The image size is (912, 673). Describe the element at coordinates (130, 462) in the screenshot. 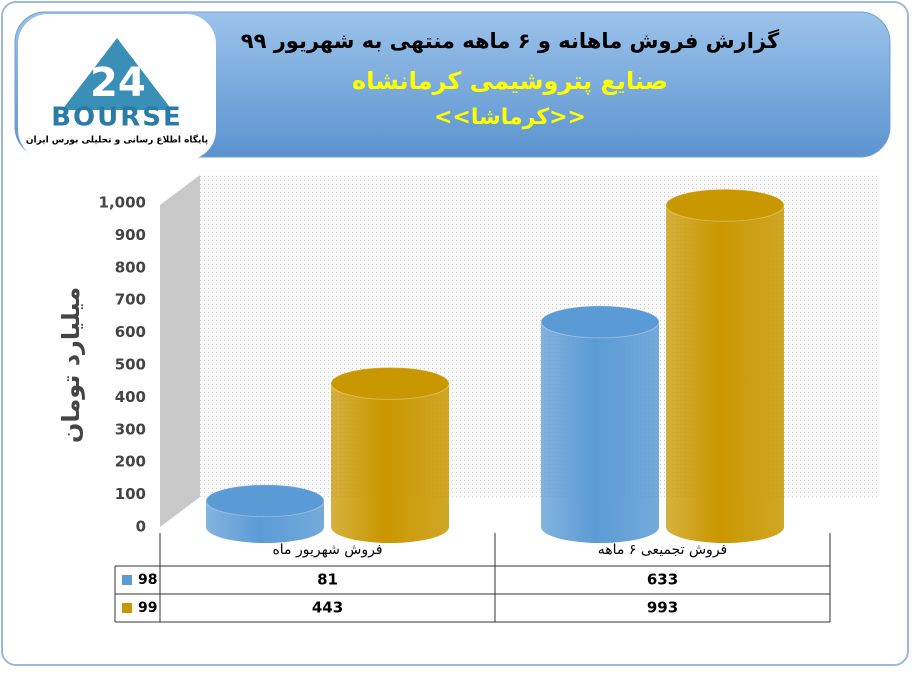

I see `y-tick-label: 200` at that location.